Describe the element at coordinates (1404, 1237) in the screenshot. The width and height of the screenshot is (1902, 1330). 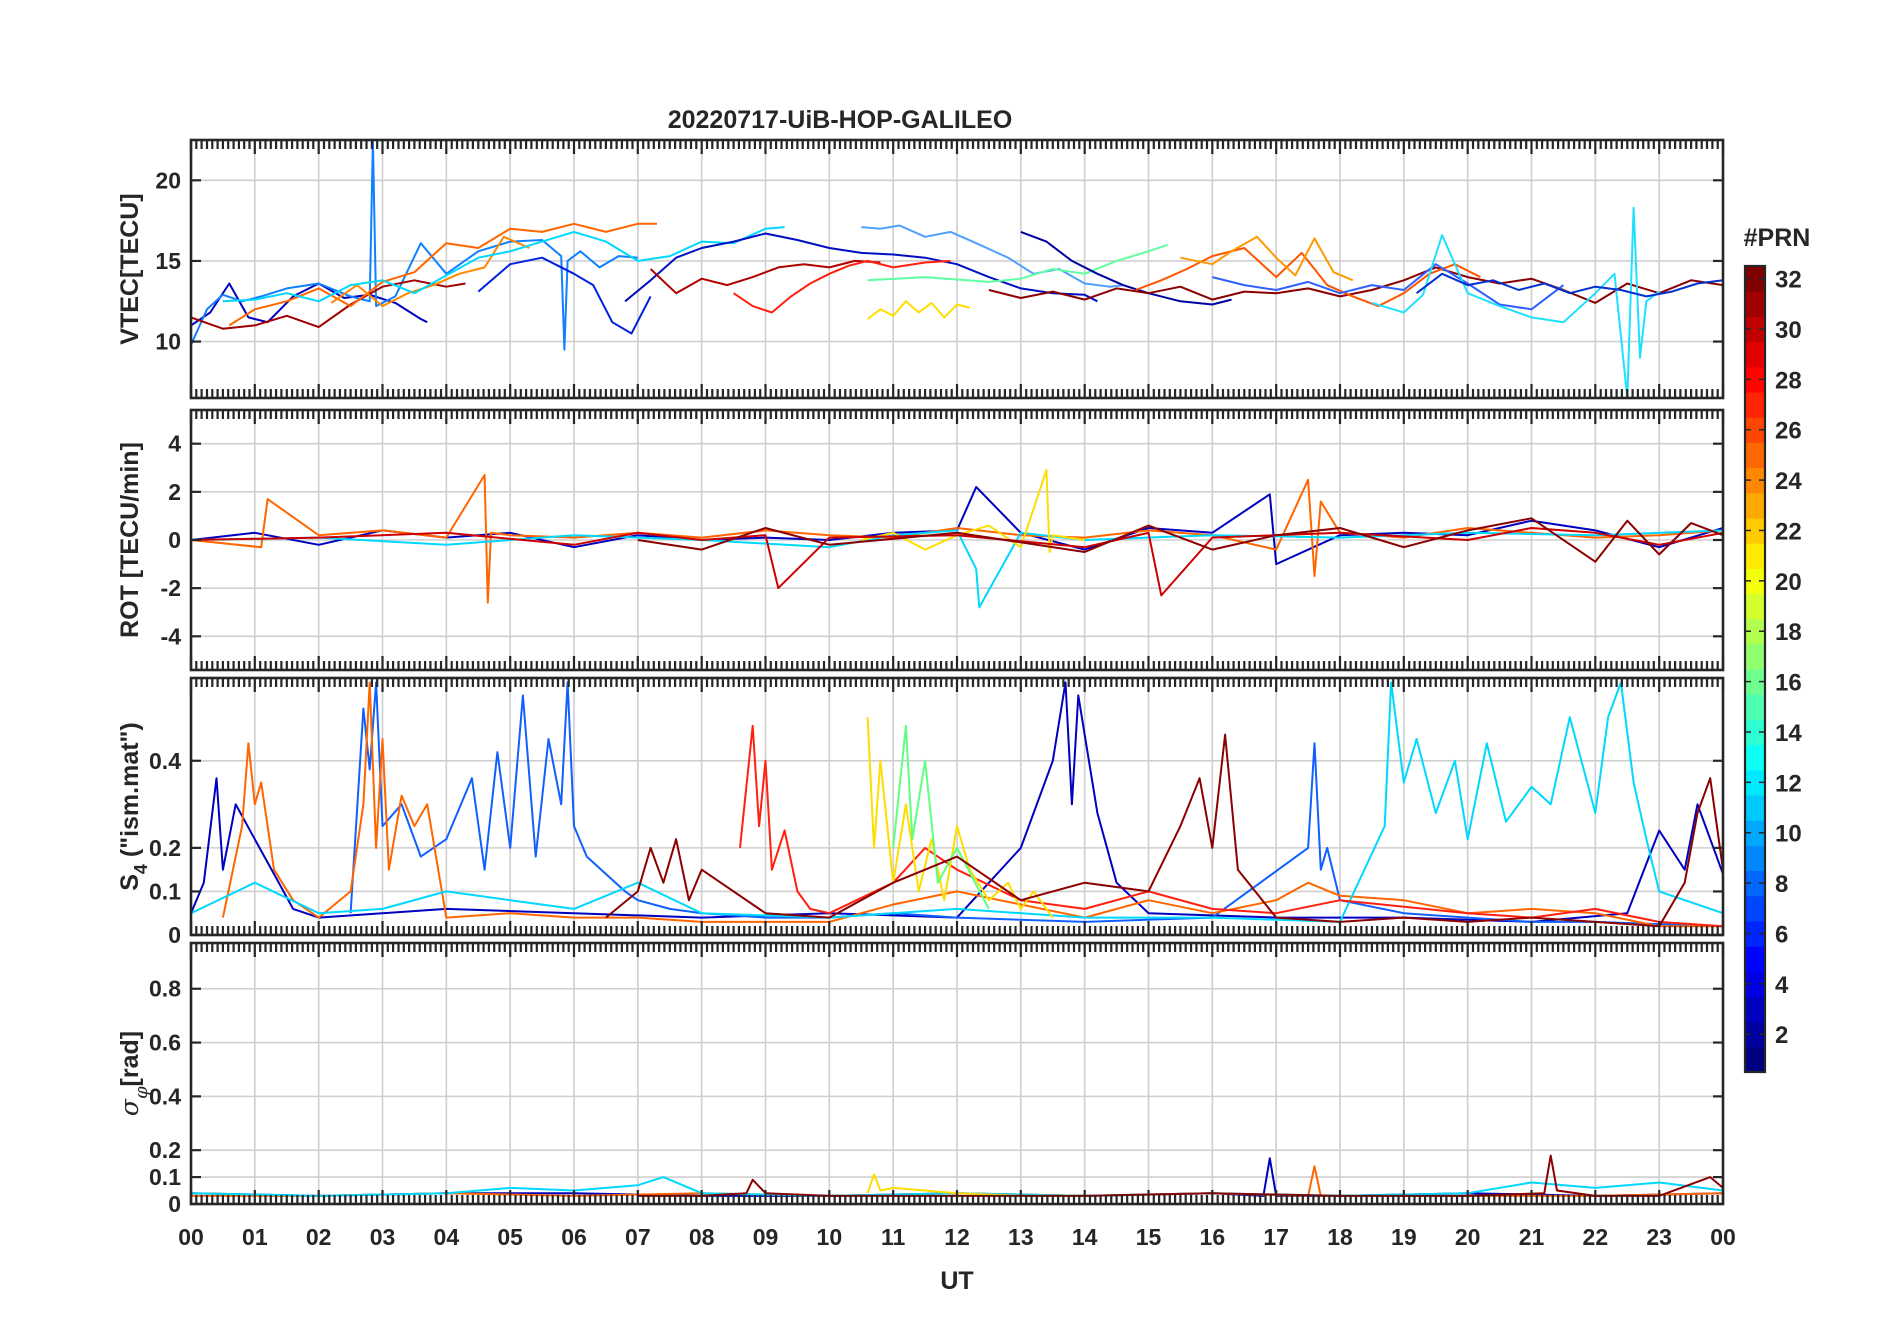
I see `x-tick-label: 19` at that location.